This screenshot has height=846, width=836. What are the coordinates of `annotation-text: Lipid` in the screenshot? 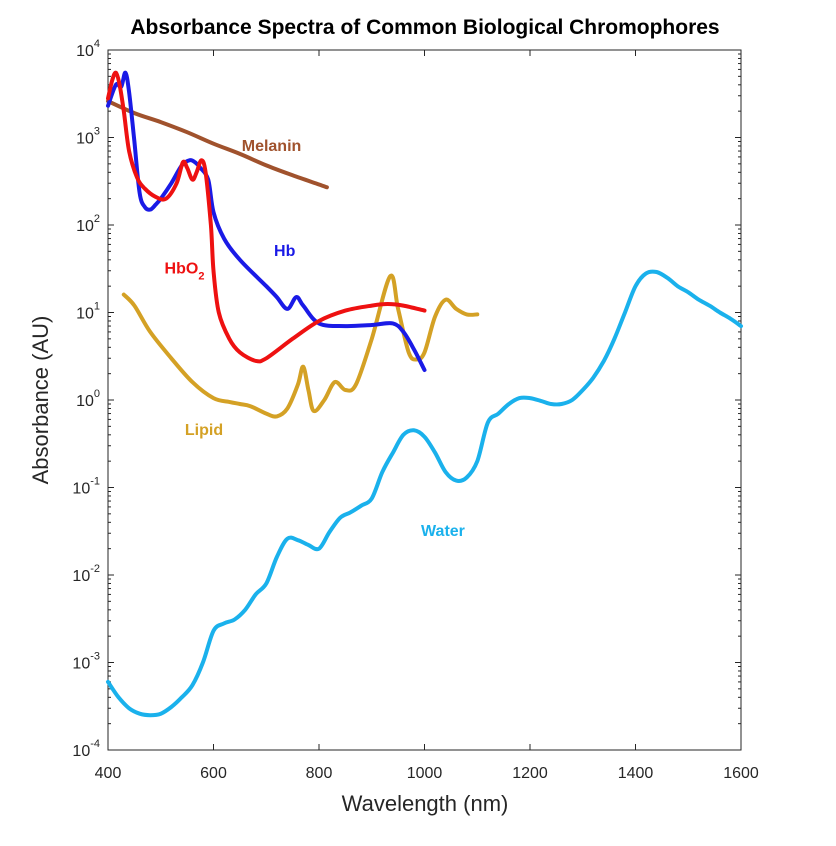 It's located at (204, 430).